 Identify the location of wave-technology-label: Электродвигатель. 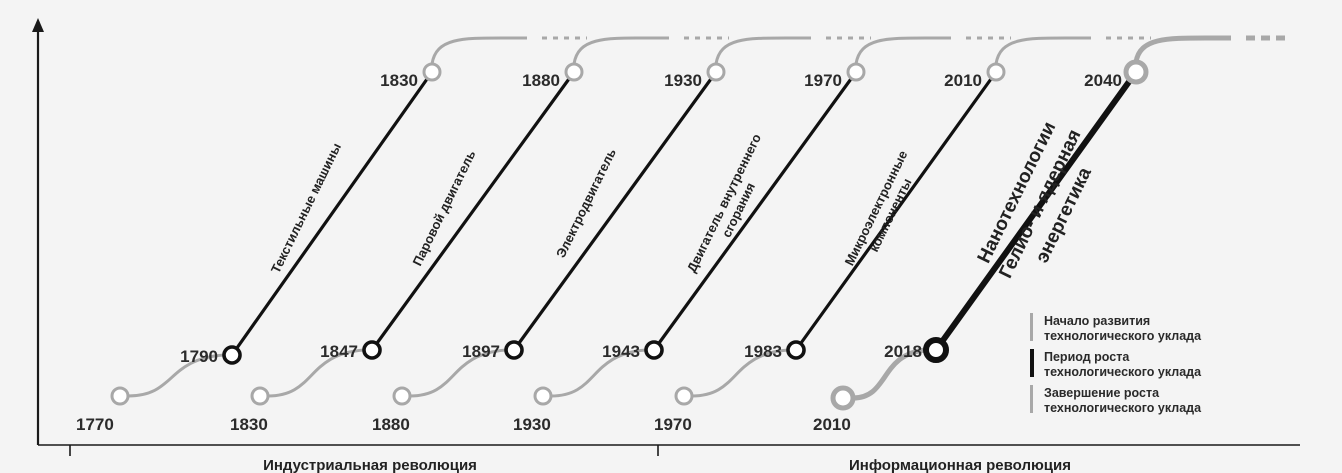
(586, 203).